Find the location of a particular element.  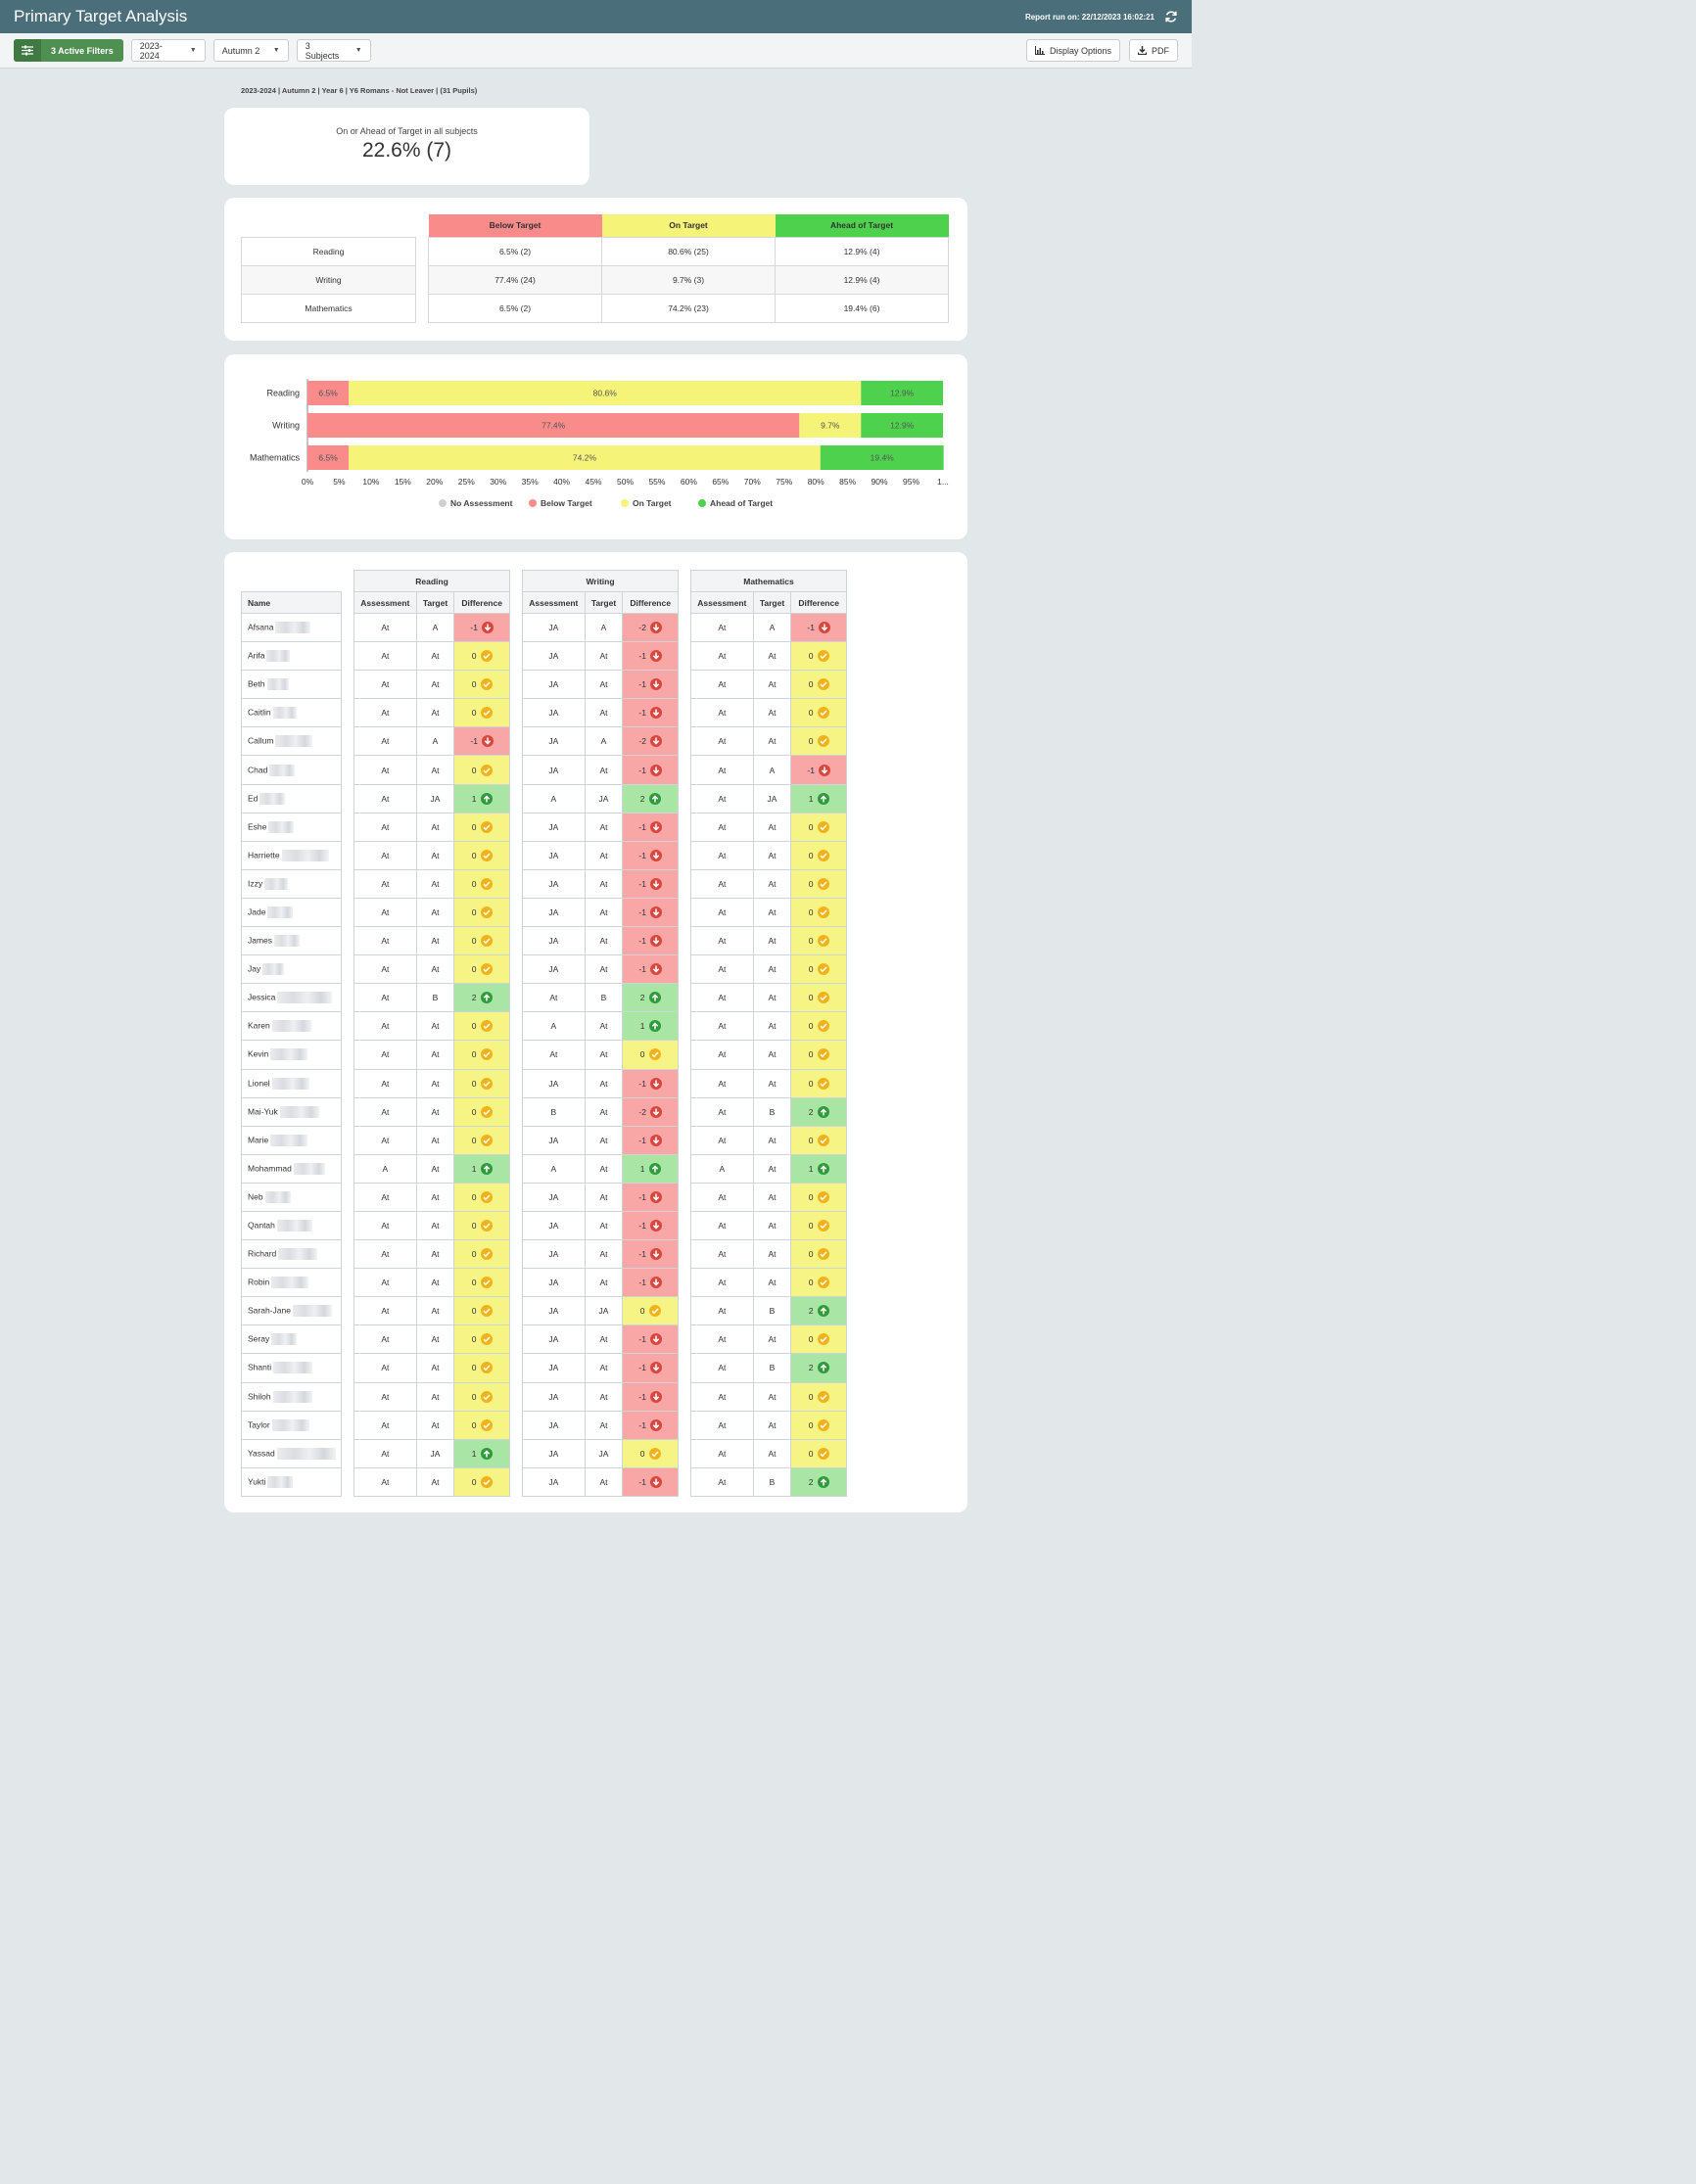

subjects-dropdown: 3 Subjects ▼ is located at coordinates (333, 50).